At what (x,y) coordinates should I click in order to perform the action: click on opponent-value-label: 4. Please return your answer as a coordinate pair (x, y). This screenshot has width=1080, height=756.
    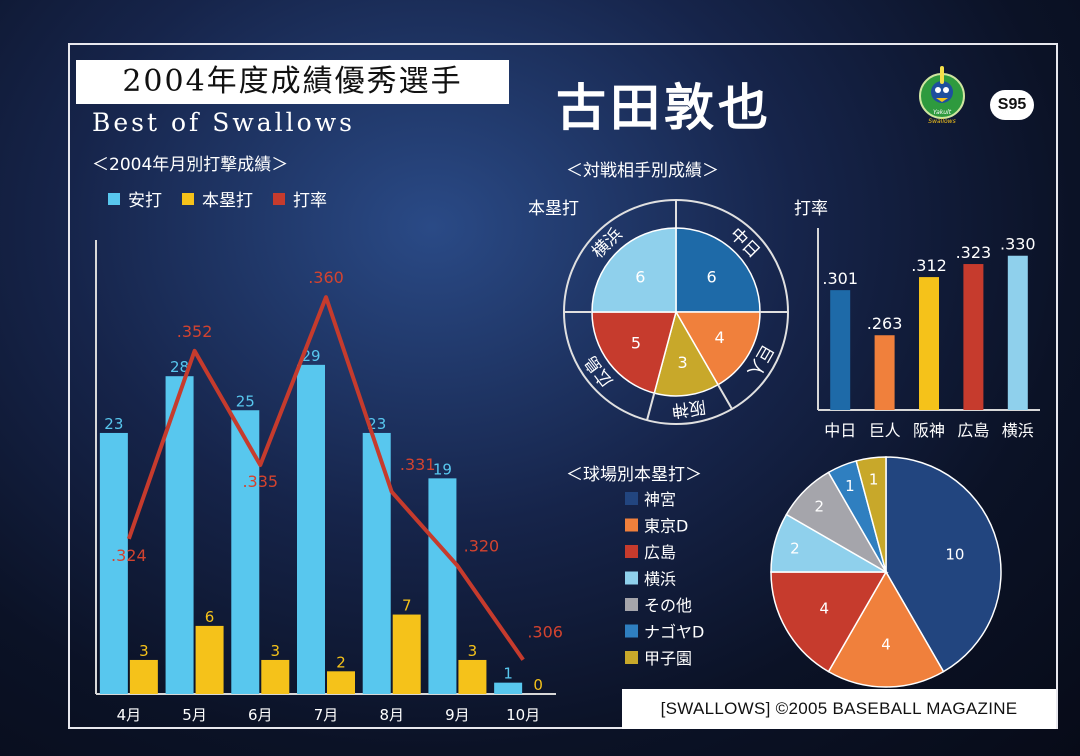
    Looking at the image, I should click on (720, 337).